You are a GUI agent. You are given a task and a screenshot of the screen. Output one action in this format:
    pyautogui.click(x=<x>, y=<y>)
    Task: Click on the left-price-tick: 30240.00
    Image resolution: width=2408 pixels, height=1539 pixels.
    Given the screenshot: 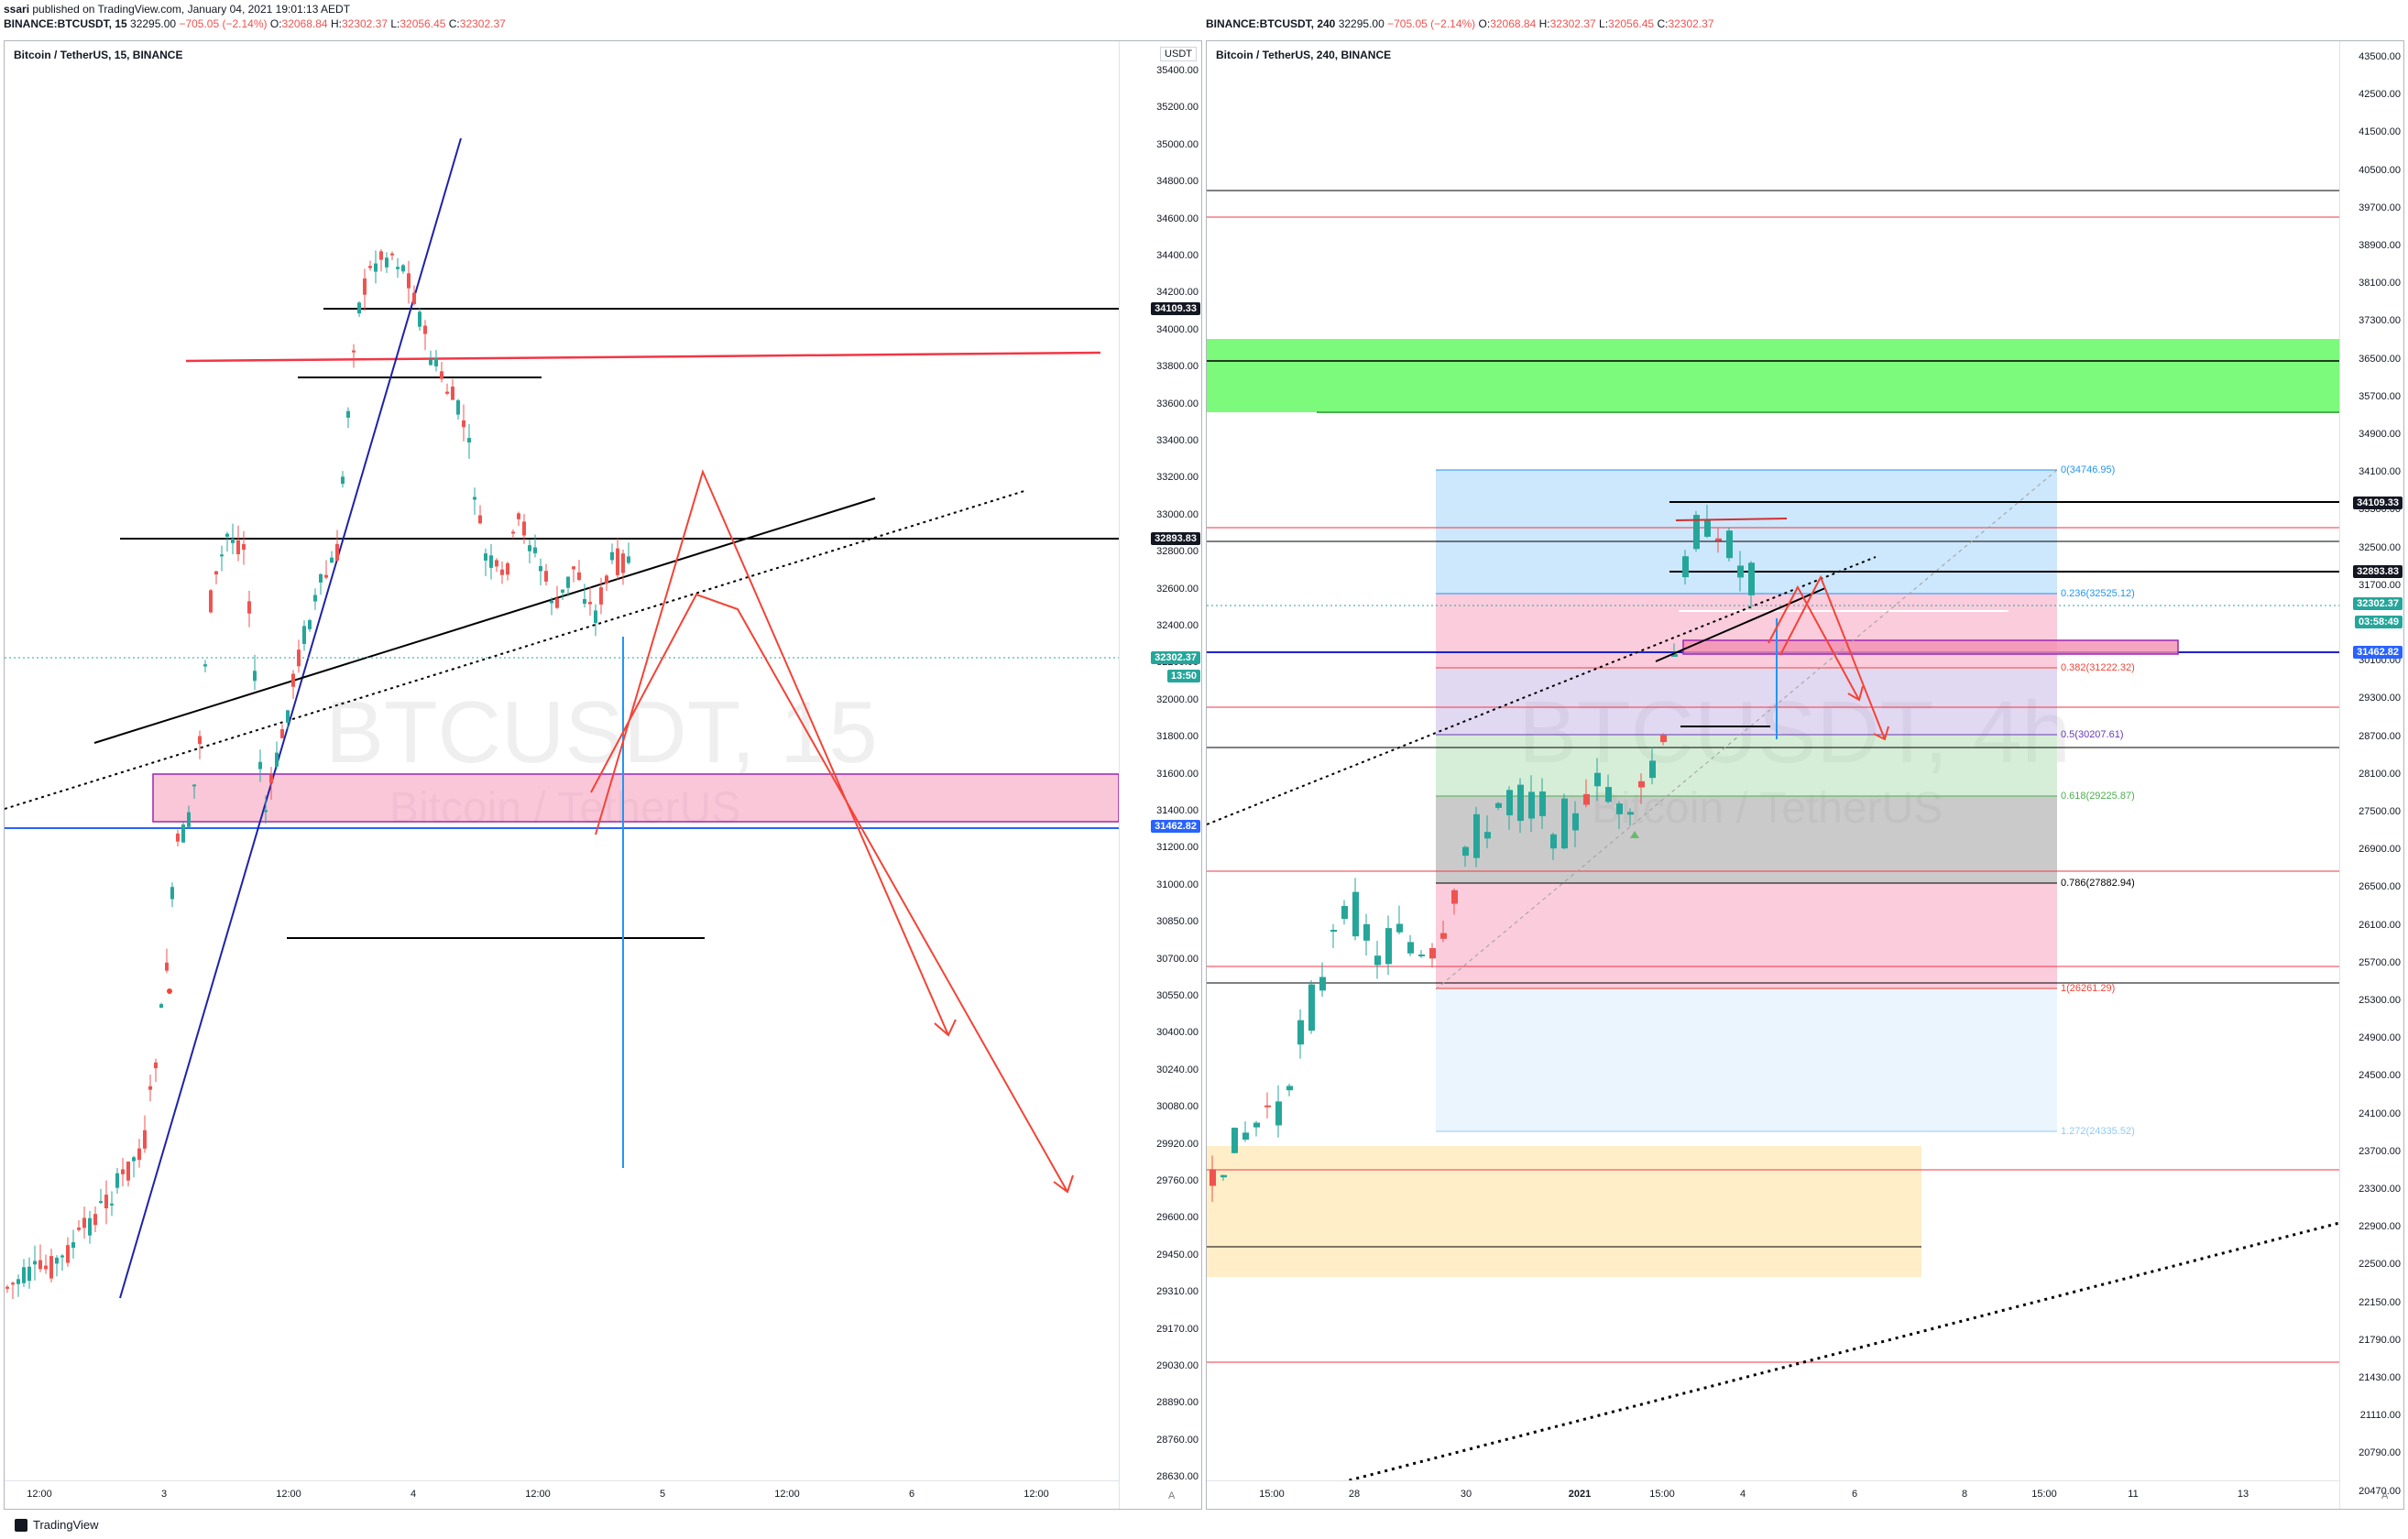 What is the action you would take?
    pyautogui.click(x=1177, y=1069)
    